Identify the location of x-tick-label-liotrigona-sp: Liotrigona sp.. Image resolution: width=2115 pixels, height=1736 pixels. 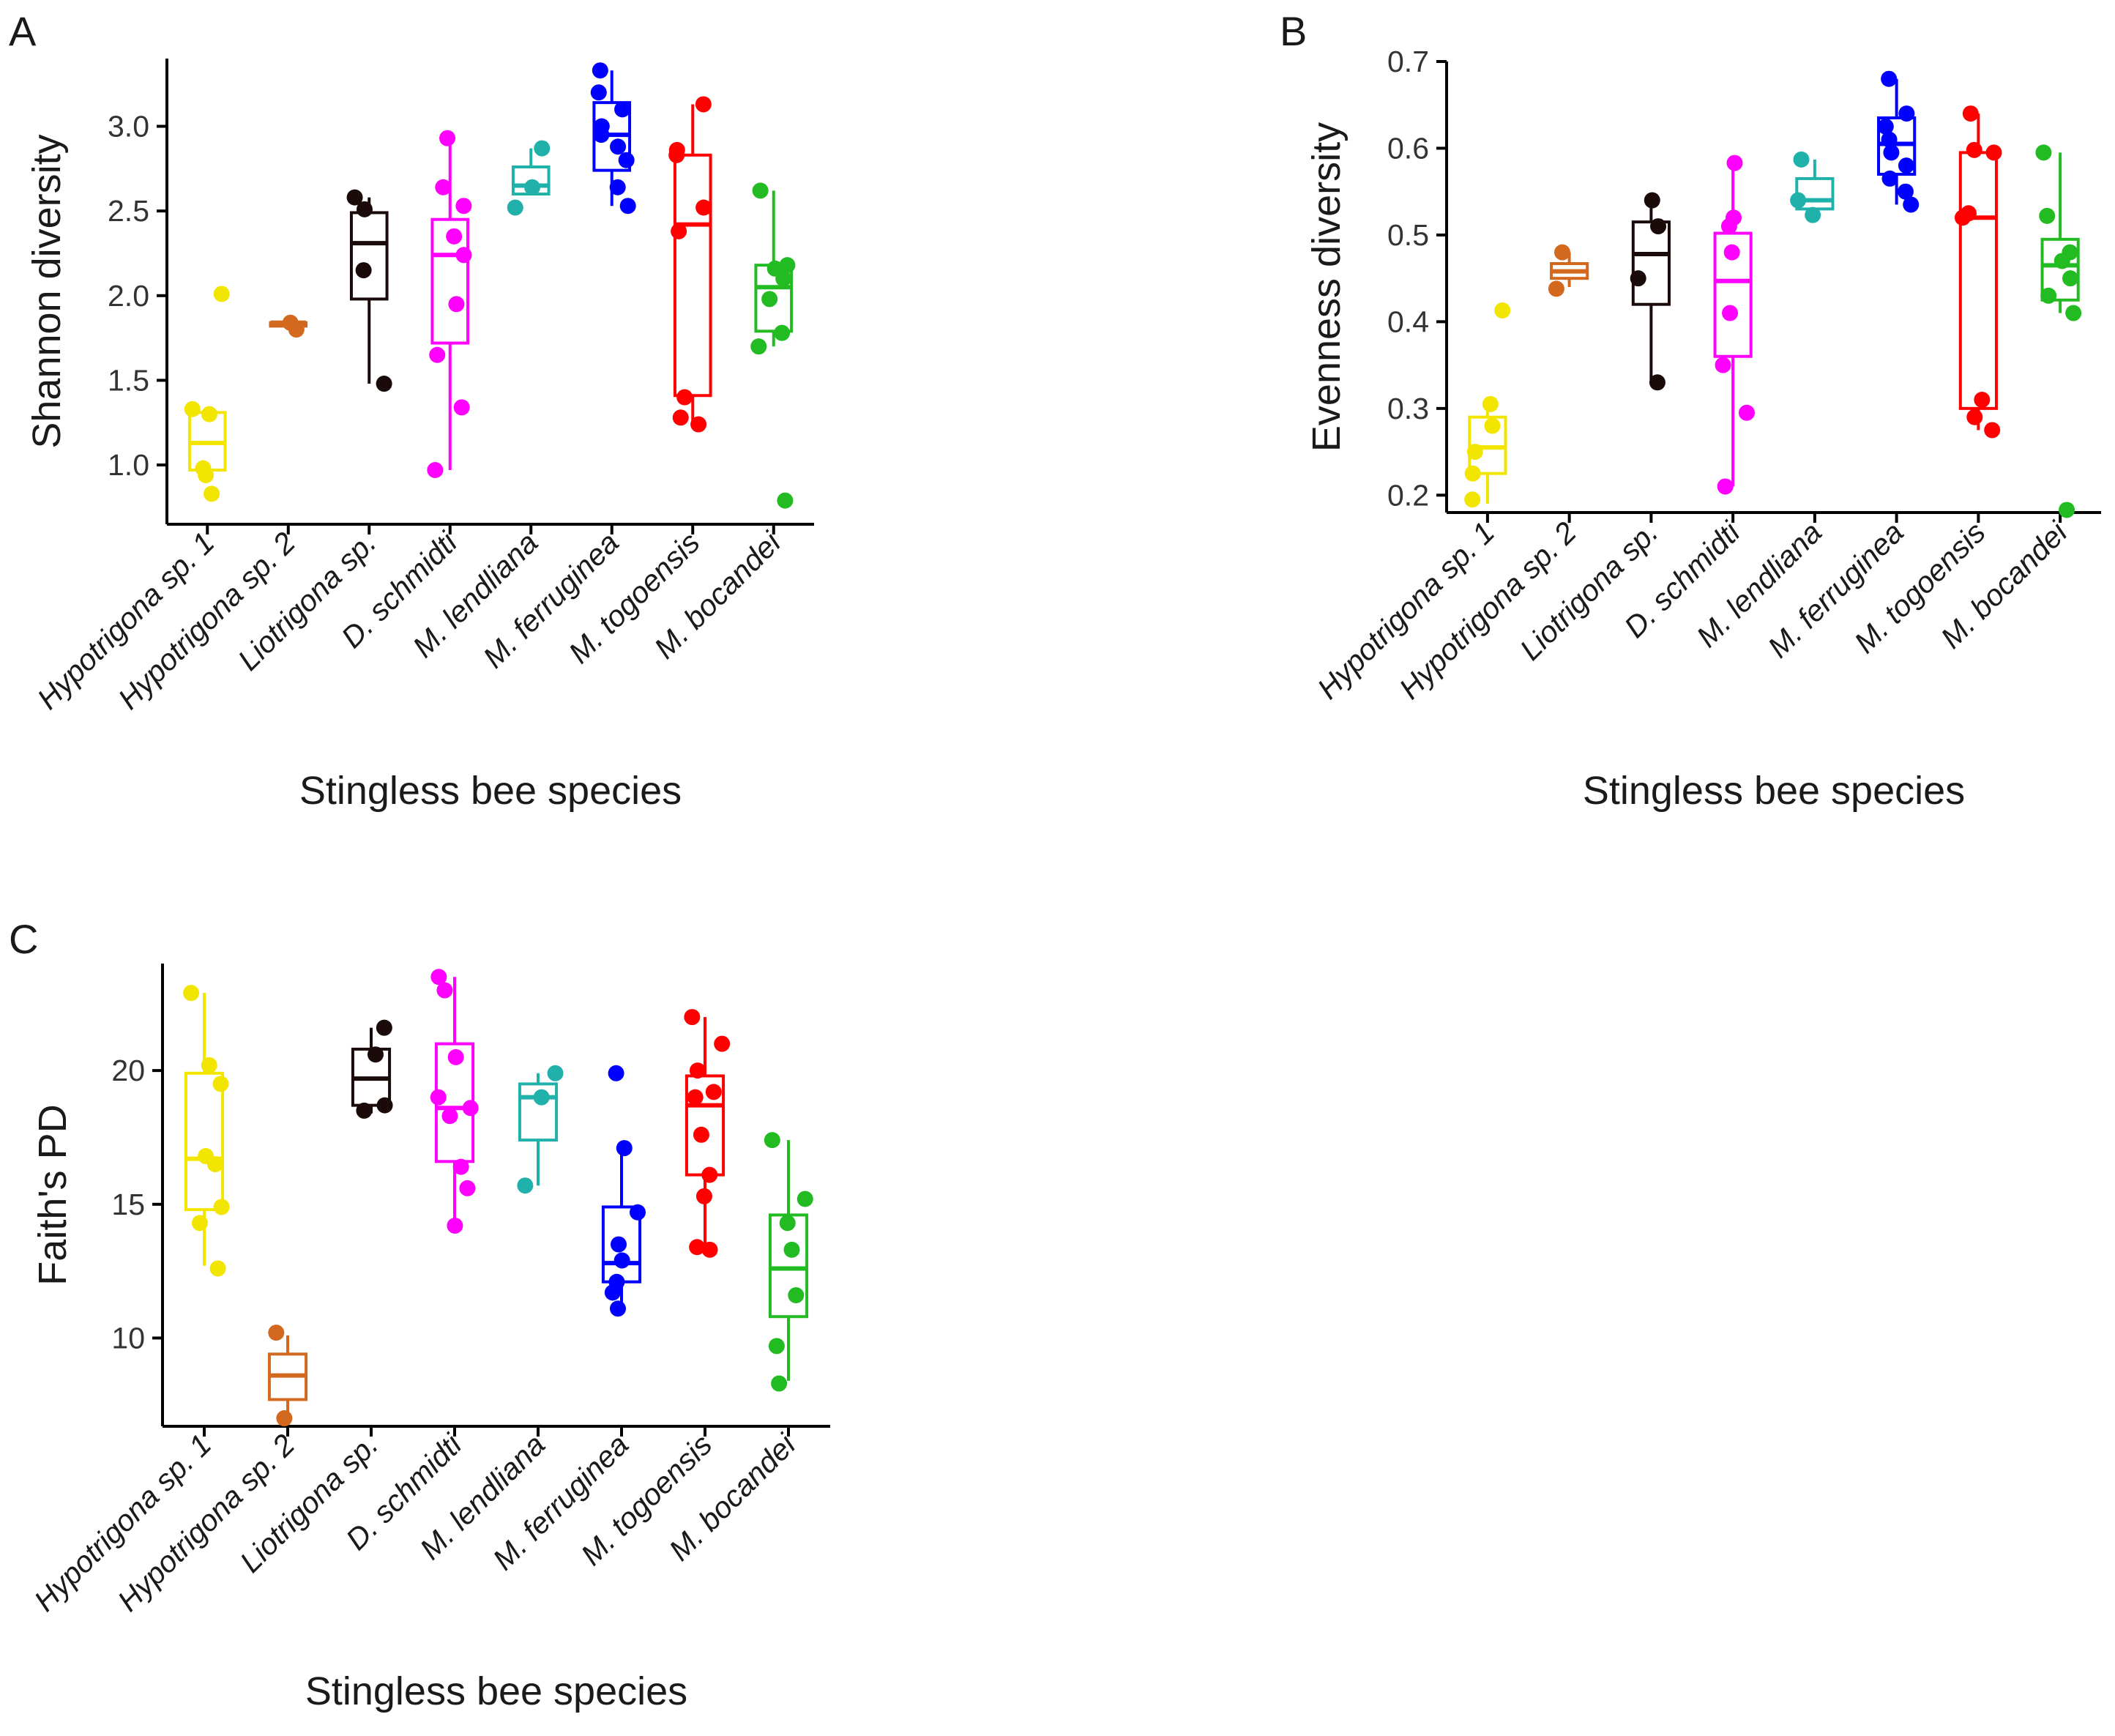
(307, 602).